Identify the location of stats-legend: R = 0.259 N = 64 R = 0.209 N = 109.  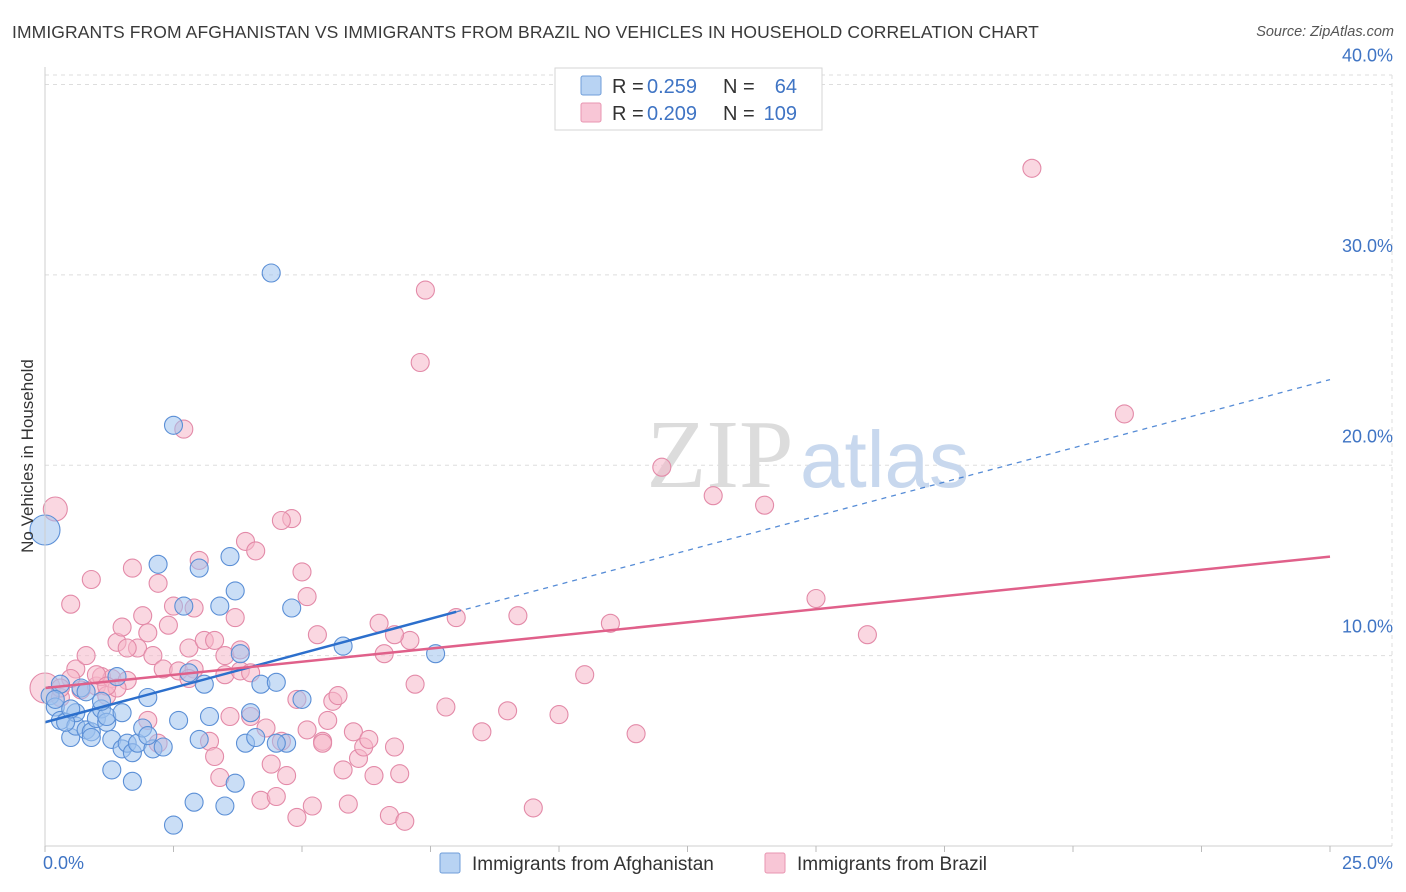
(688, 99).